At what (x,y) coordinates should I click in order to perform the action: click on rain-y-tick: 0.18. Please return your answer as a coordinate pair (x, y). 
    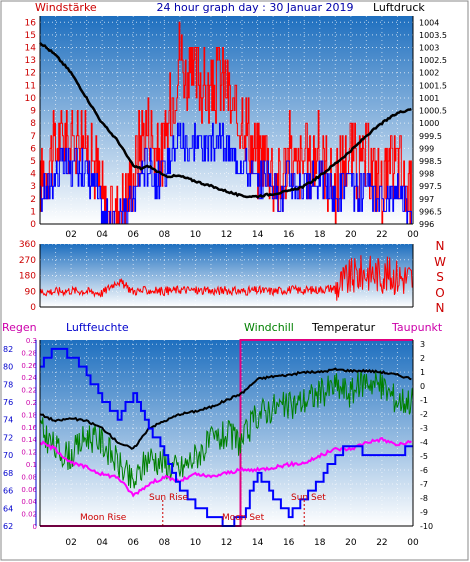
    Looking at the image, I should click on (29, 415).